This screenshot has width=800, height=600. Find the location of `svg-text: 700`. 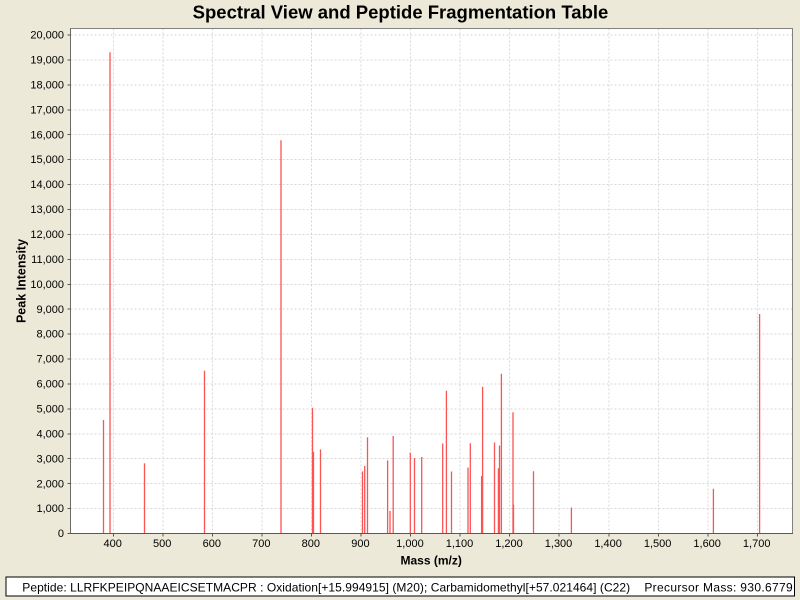

svg-text: 700 is located at coordinates (261, 544).